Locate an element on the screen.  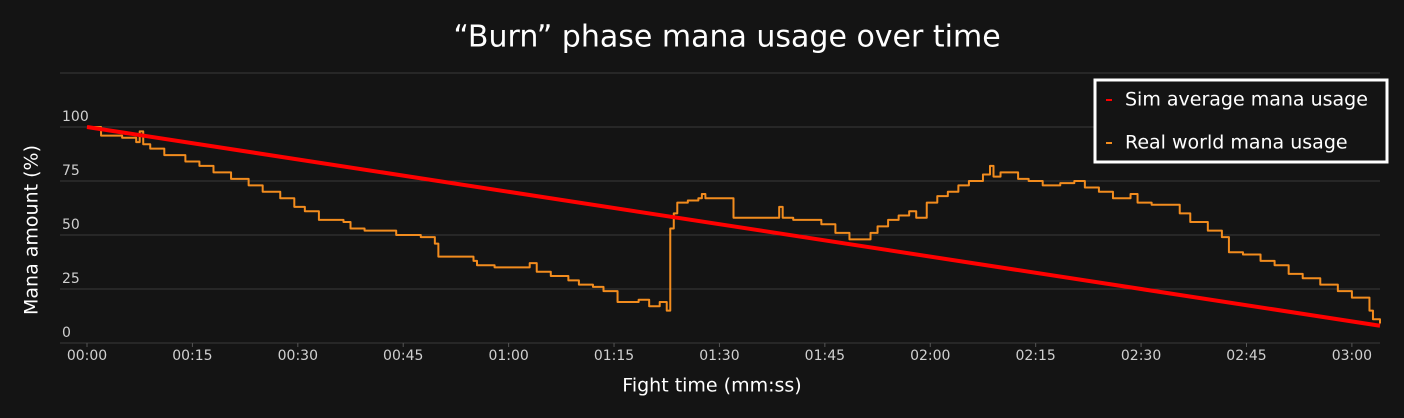
x-tick-label: 03:00 is located at coordinates (1352, 356).